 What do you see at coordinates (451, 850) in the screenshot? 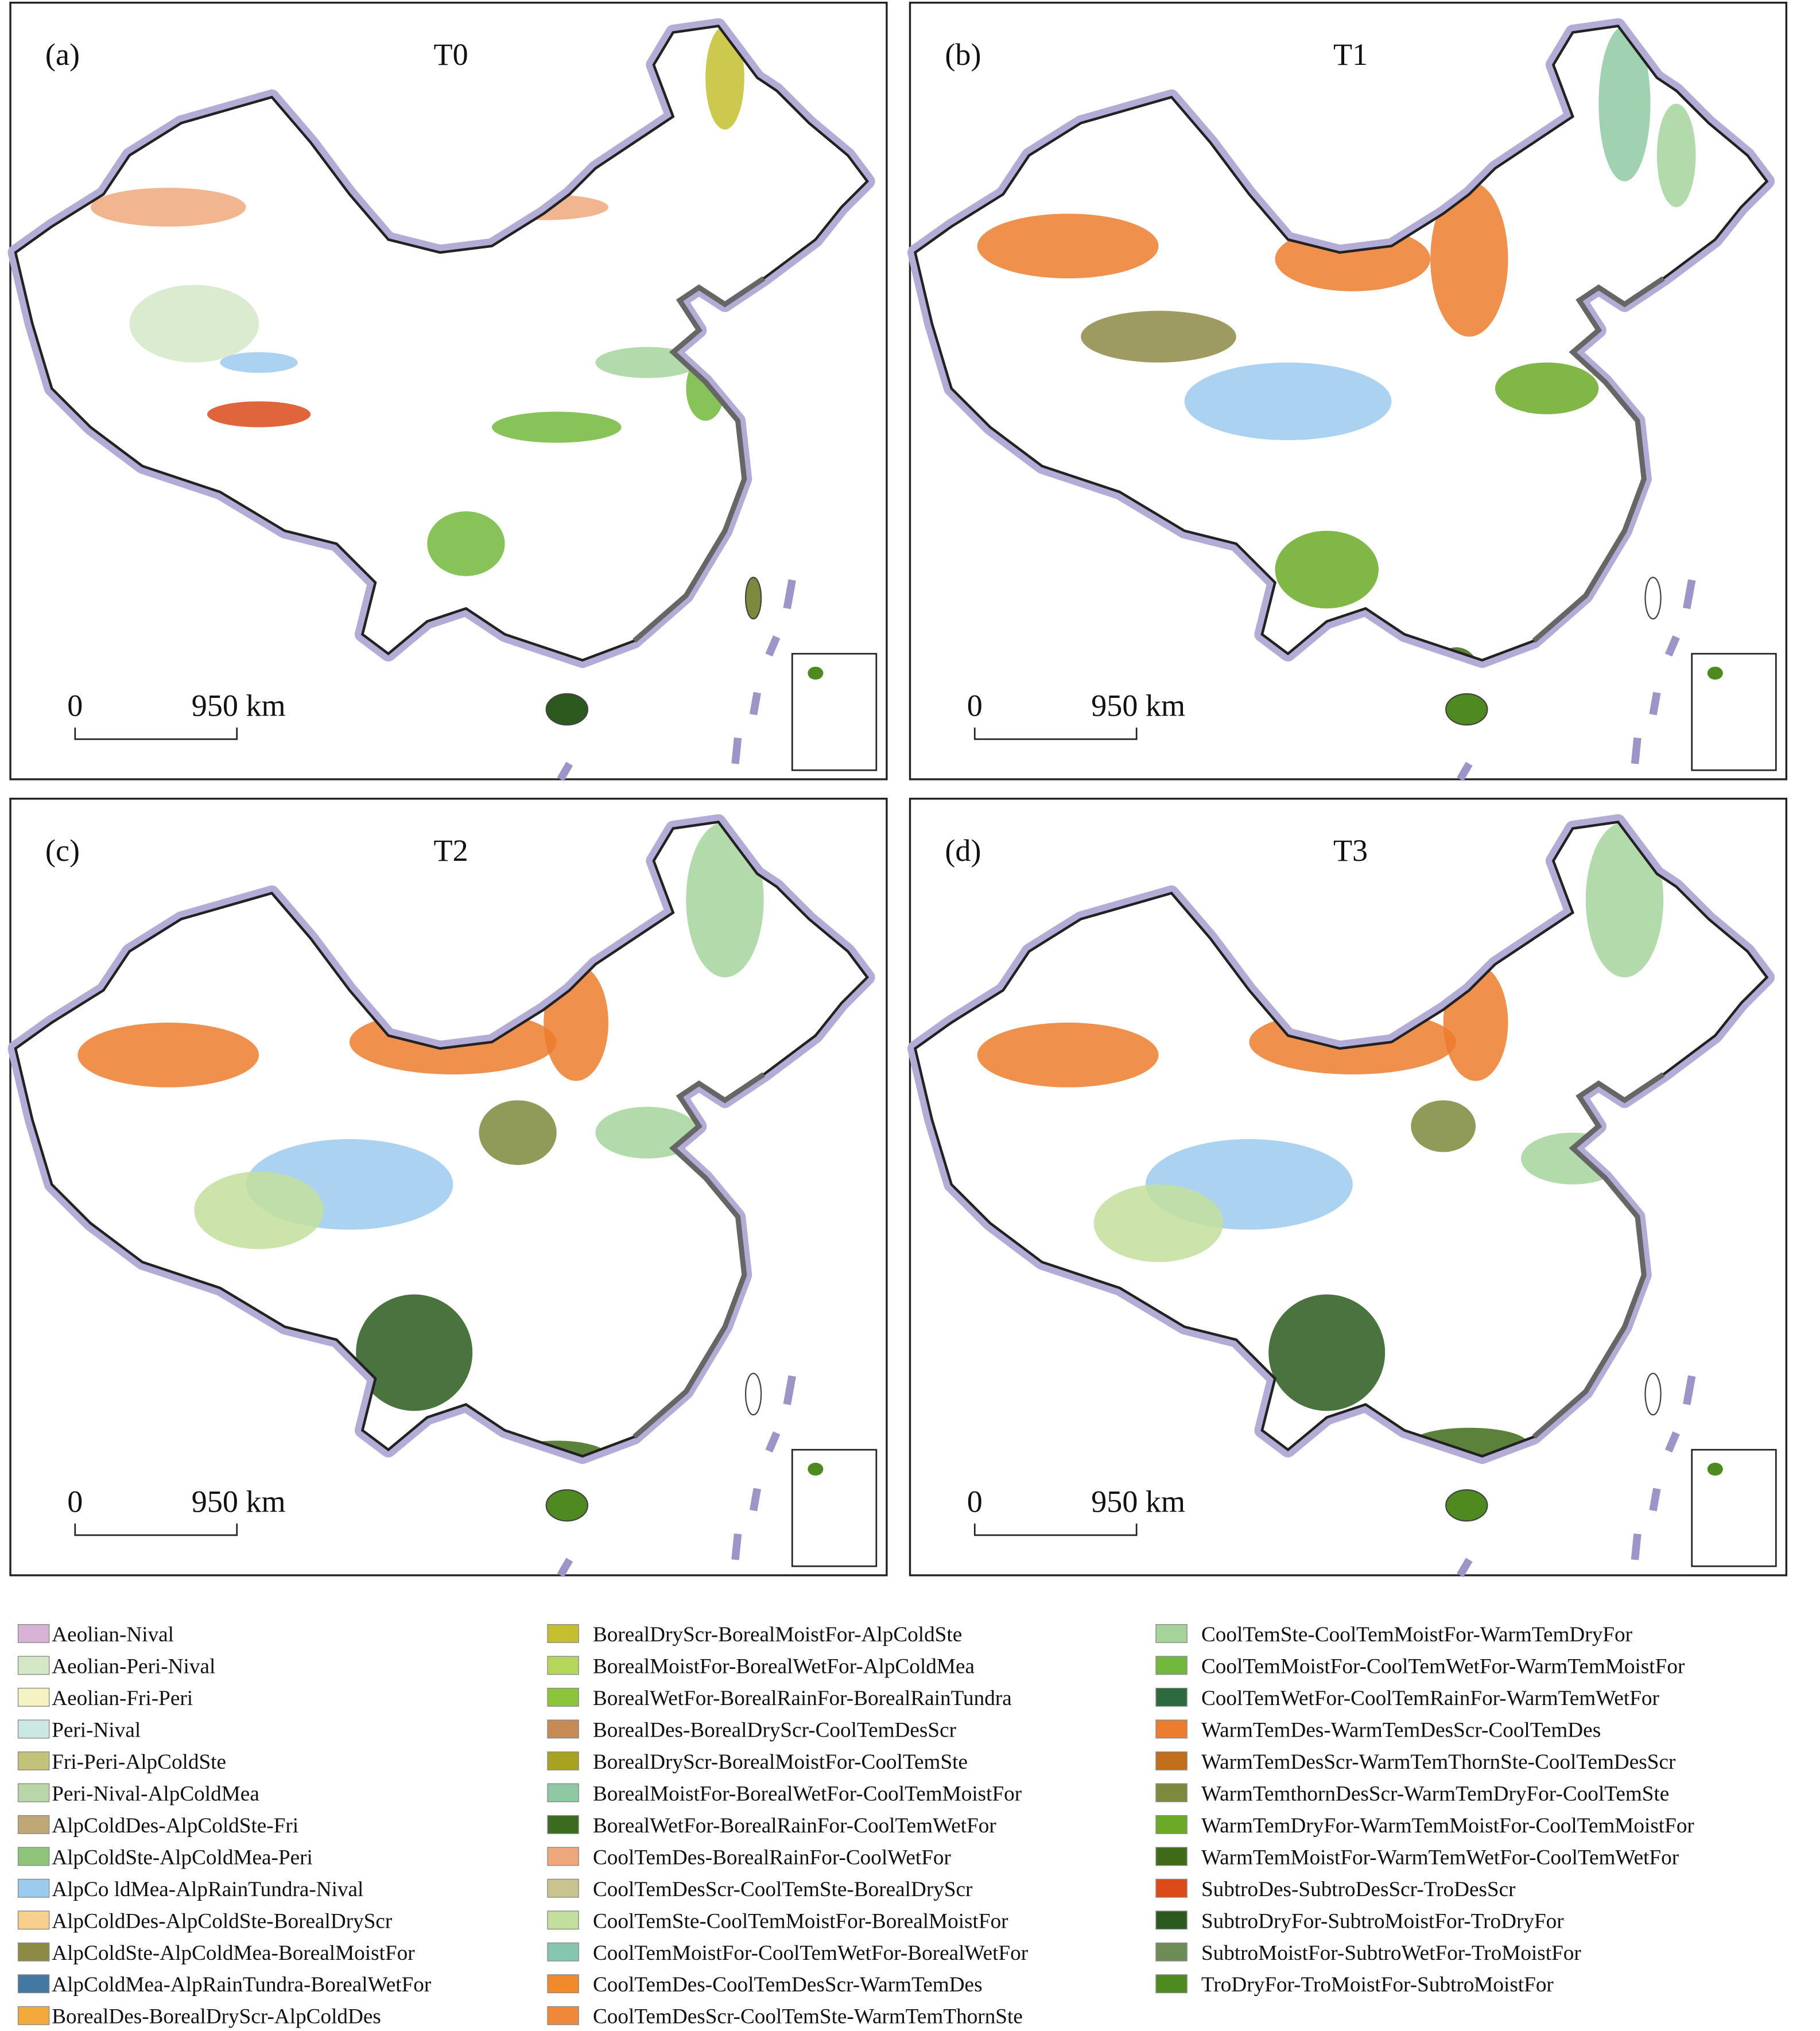
I see `panel-title: T2` at bounding box center [451, 850].